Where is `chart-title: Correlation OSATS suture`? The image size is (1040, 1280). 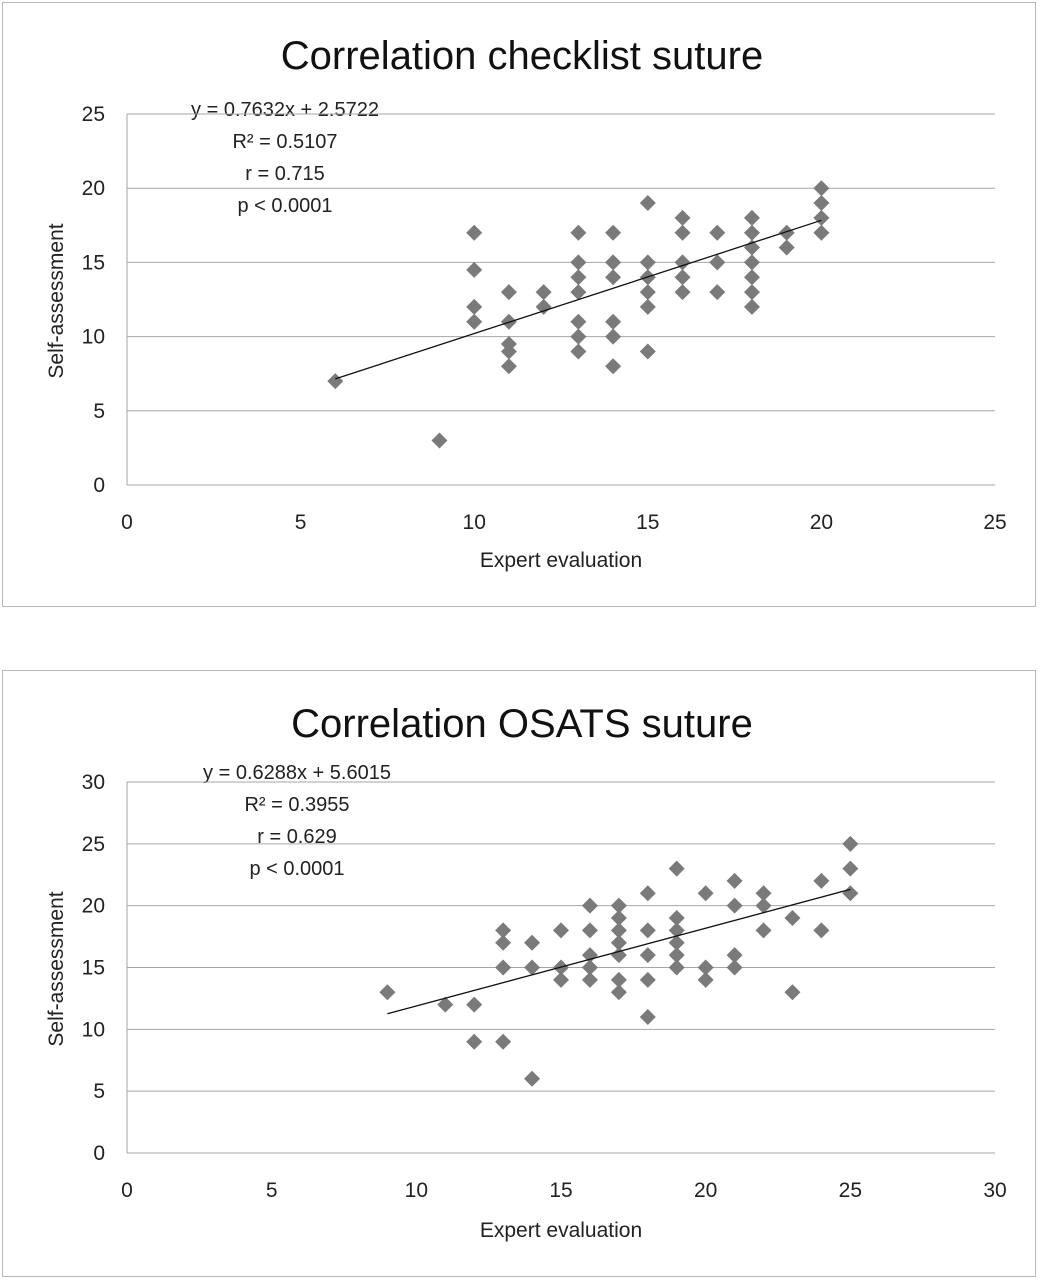 chart-title: Correlation OSATS suture is located at coordinates (522, 724).